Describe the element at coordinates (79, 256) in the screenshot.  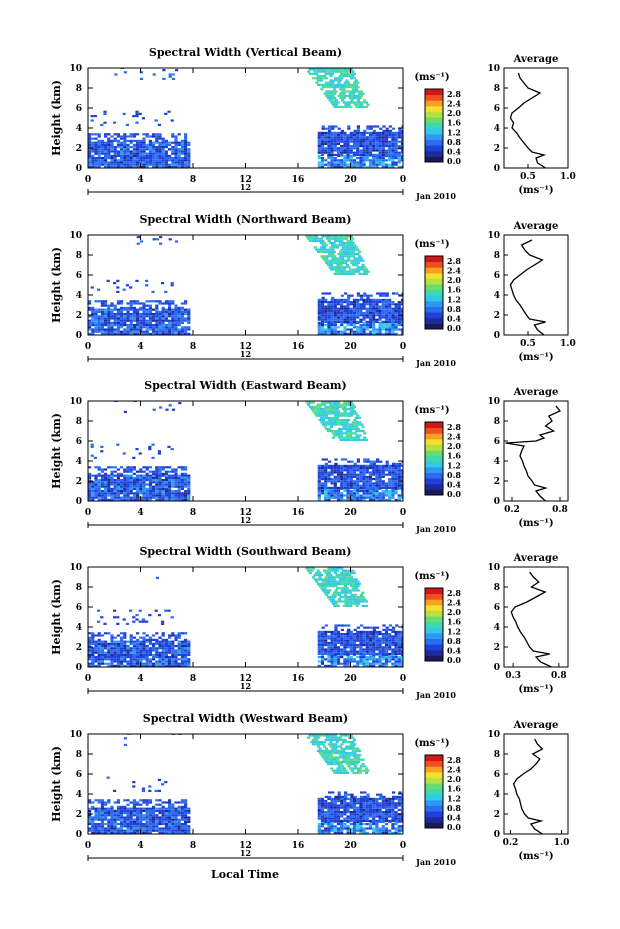
I see `y-tick-label: 8` at that location.